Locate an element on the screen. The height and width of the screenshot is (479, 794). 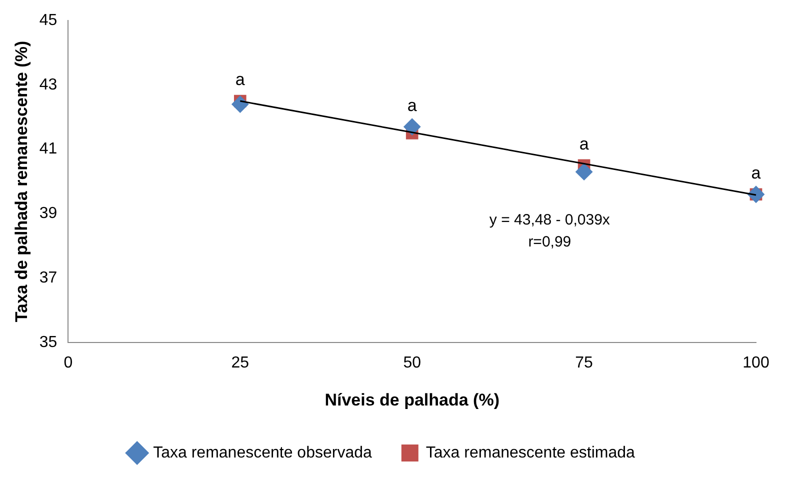
legend-label: Taxa remanescente observada is located at coordinates (262, 453).